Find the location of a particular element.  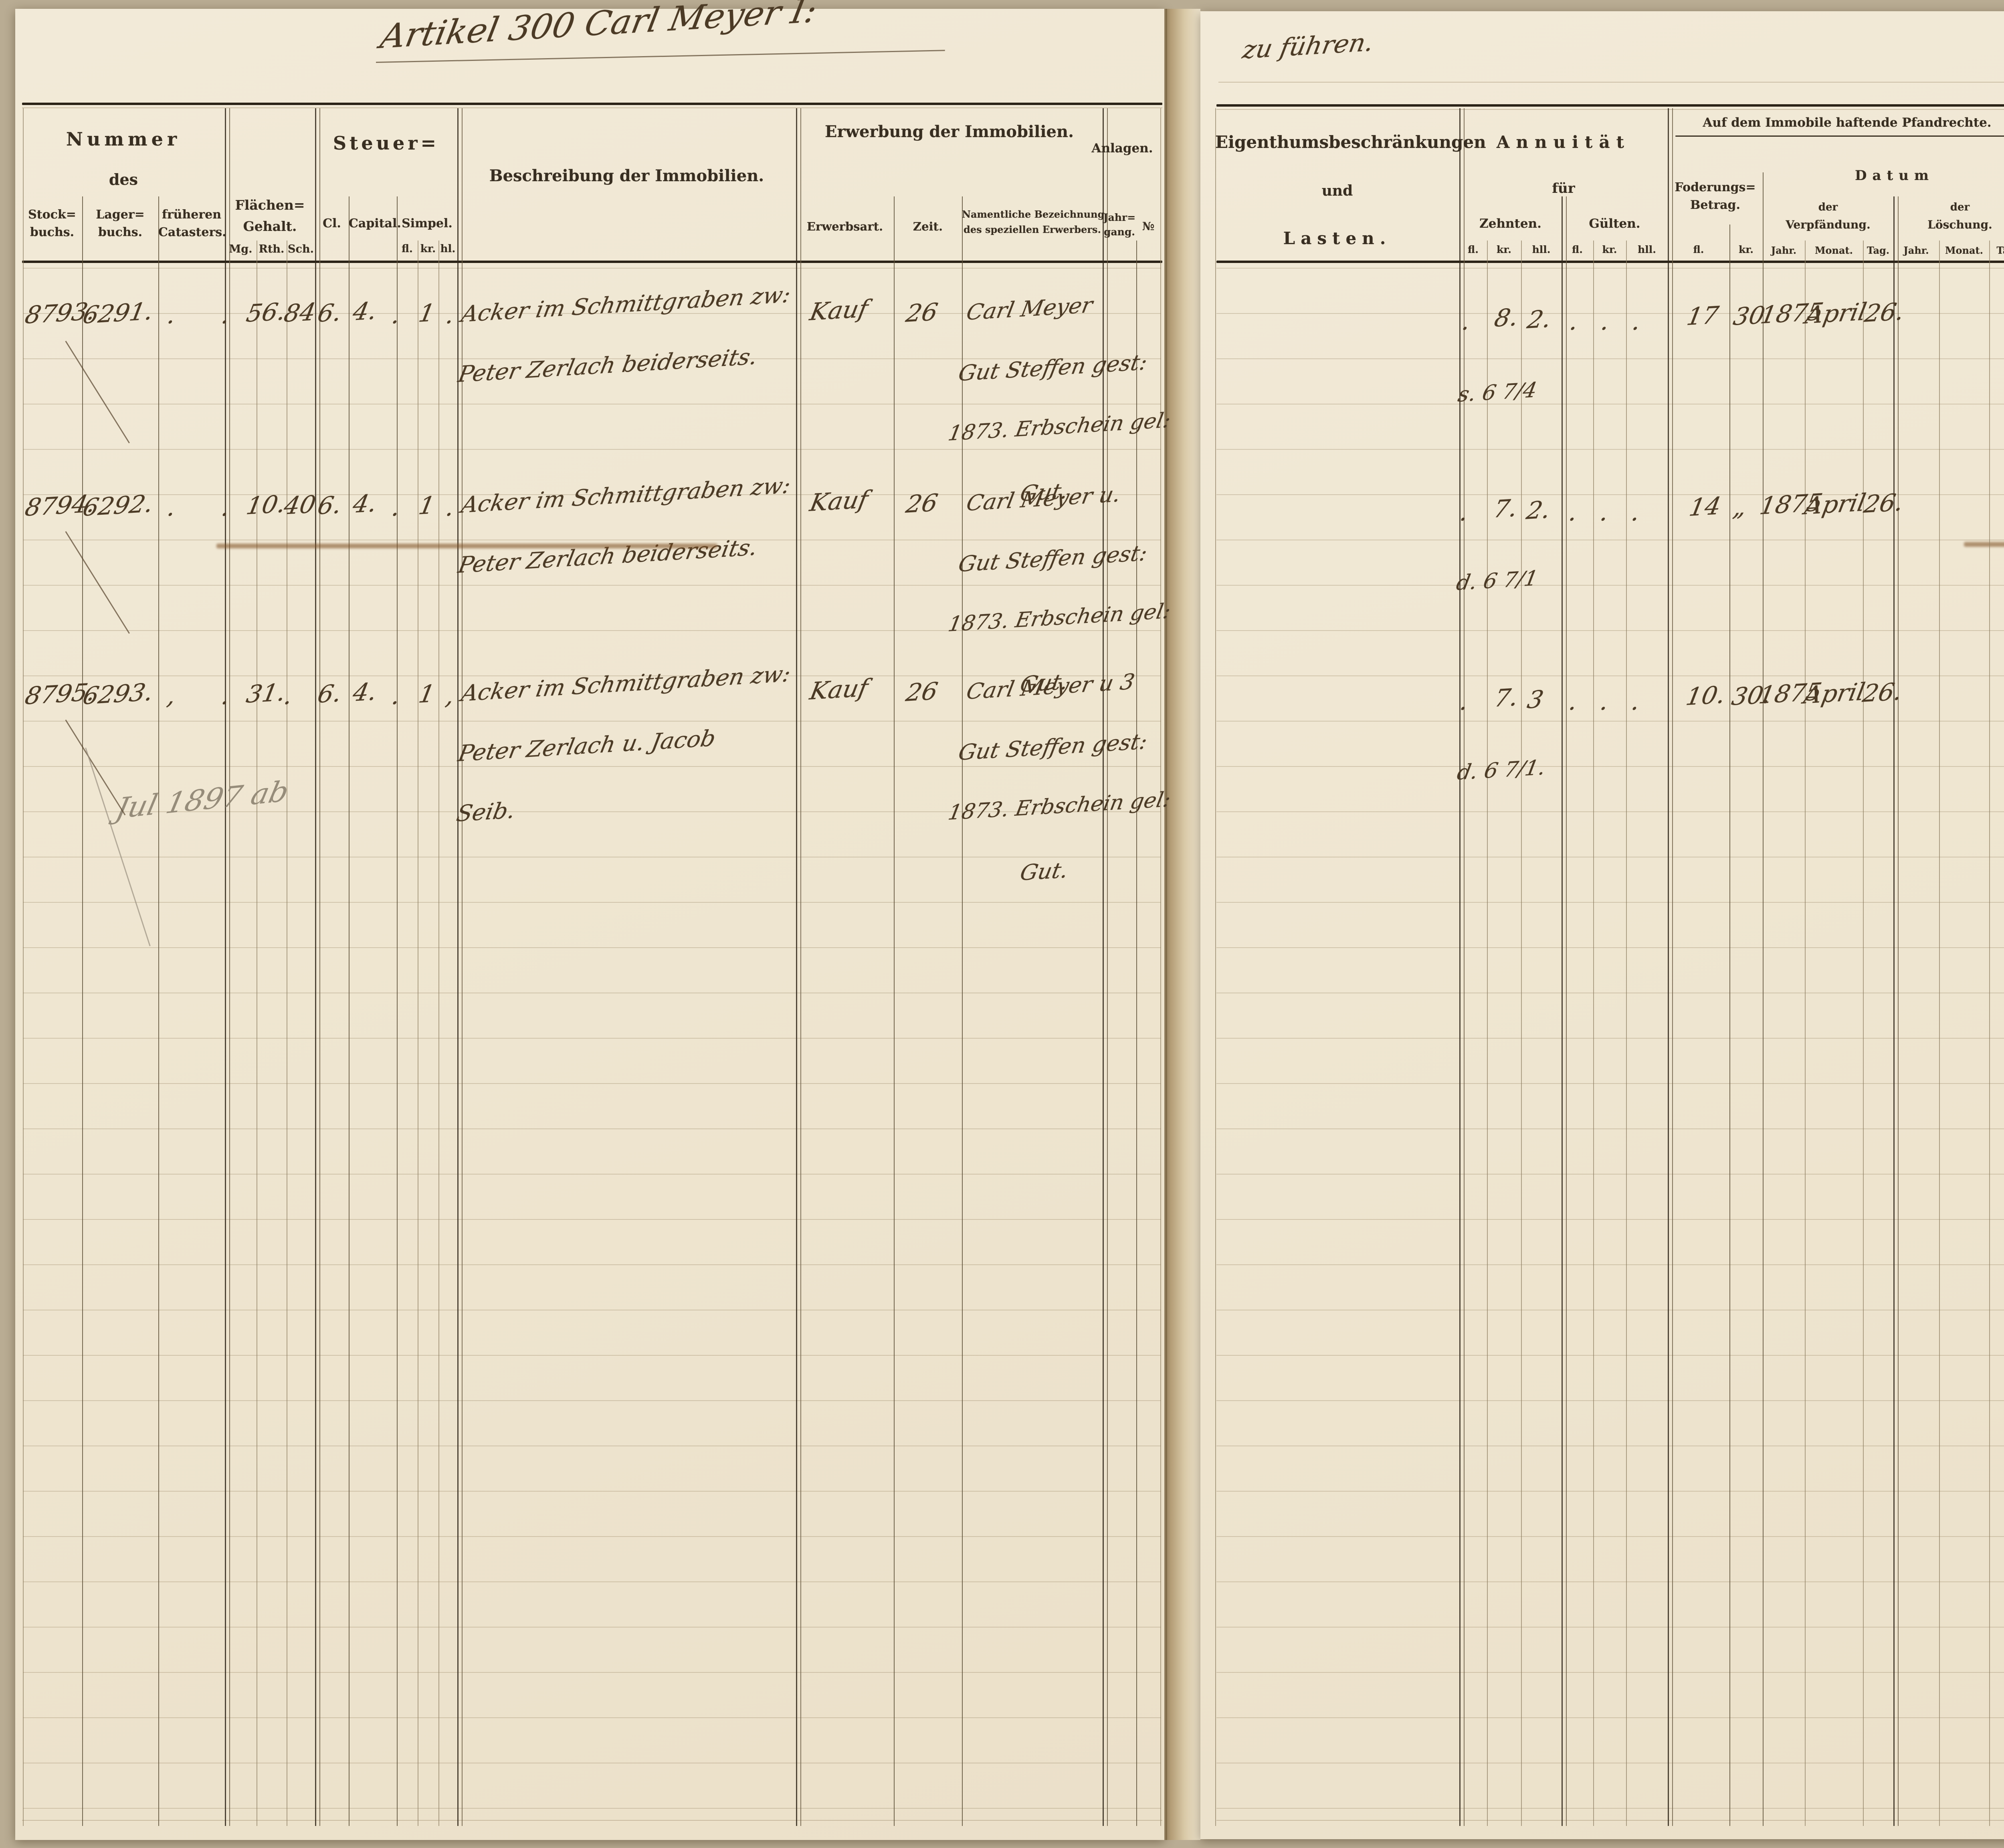

header-unit-rth: Rth. is located at coordinates (272, 249).